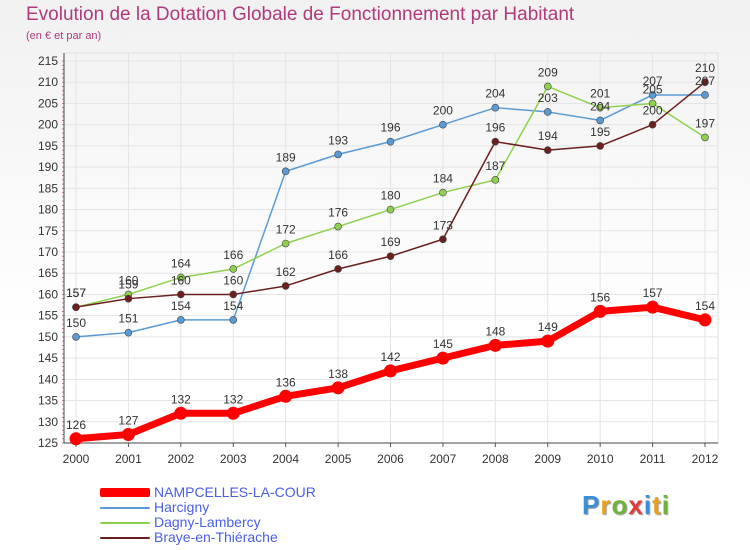 Image resolution: width=750 pixels, height=550 pixels. I want to click on legend-item-braye: Braye-en-Thiérache, so click(208, 537).